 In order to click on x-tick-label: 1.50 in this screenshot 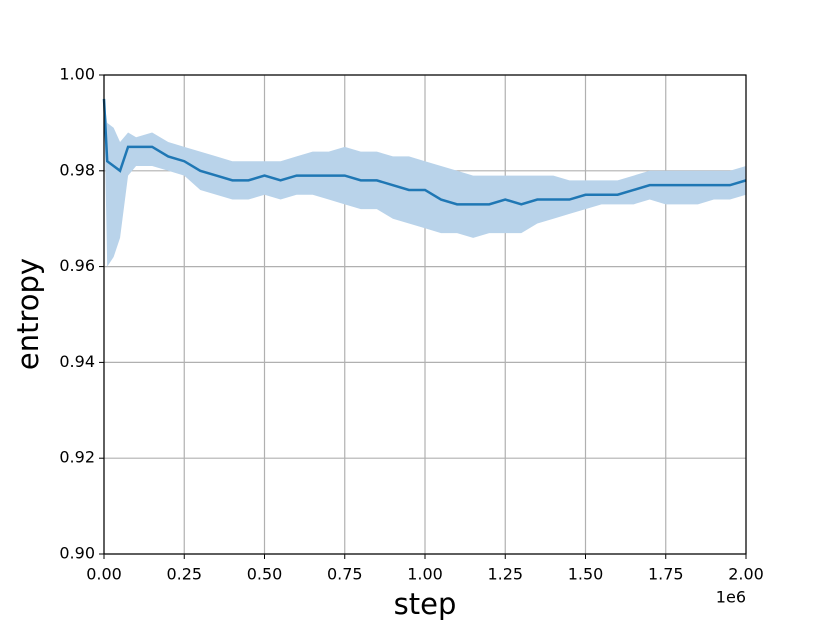, I will do `click(586, 574)`.